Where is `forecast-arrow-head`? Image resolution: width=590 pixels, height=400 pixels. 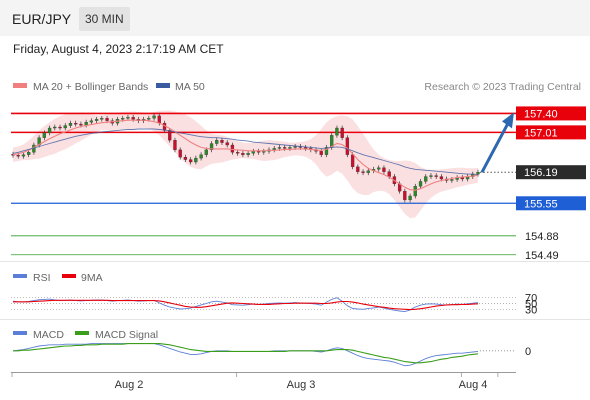 forecast-arrow-head is located at coordinates (508, 120).